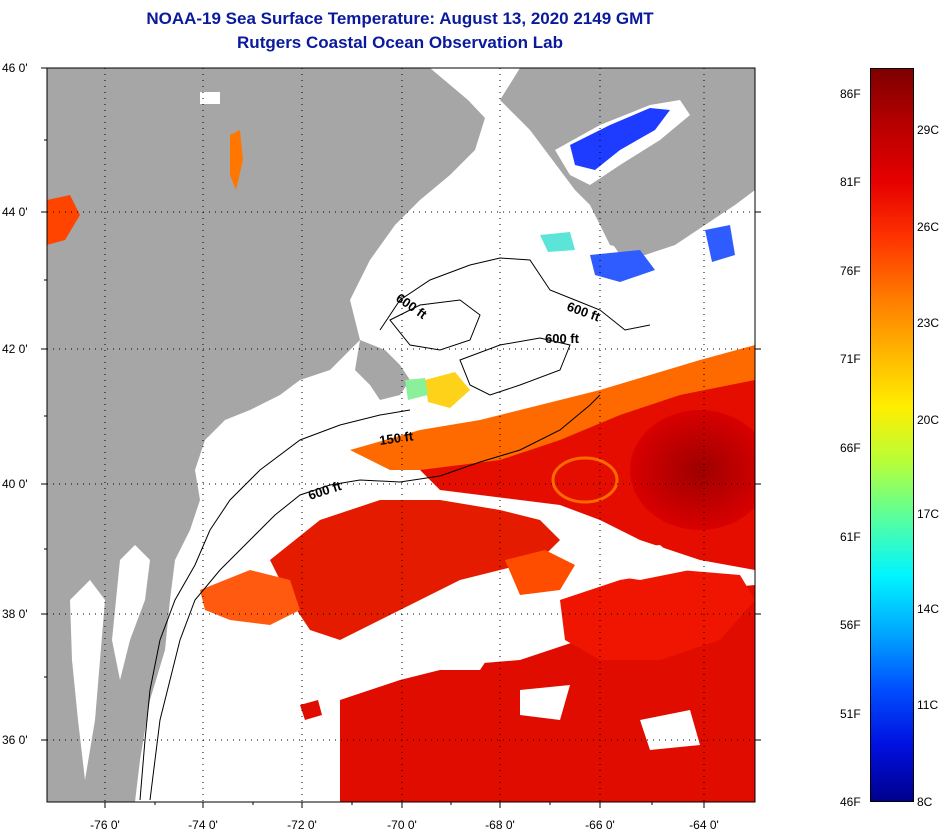  Describe the element at coordinates (850, 625) in the screenshot. I see `colorbar-f-label: 56F` at that location.